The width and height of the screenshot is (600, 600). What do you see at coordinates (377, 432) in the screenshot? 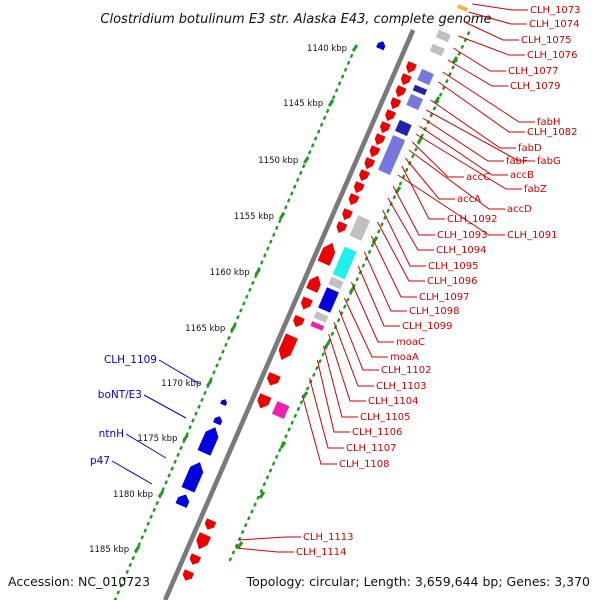
I see `gene-label: CLH_1106` at bounding box center [377, 432].